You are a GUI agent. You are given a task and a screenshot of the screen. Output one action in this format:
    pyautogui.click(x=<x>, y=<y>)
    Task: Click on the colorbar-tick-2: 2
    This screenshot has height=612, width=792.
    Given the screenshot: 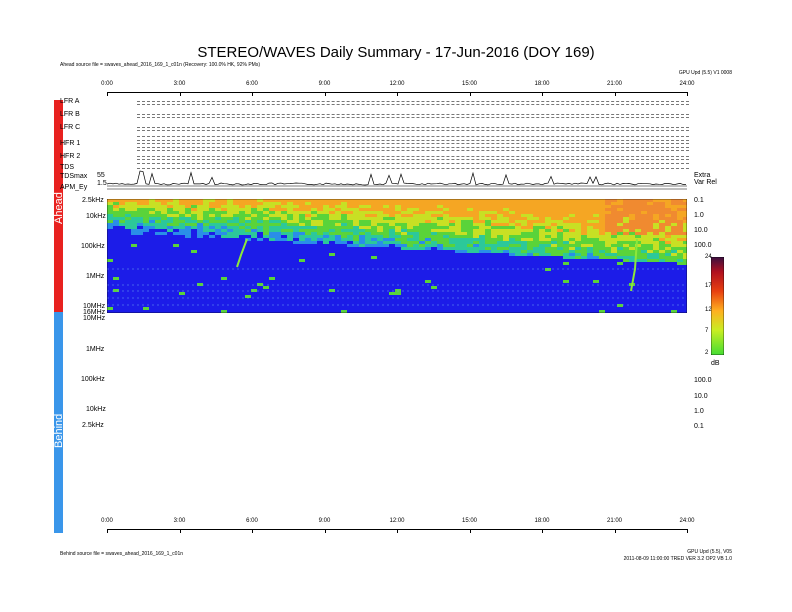 What is the action you would take?
    pyautogui.click(x=707, y=353)
    